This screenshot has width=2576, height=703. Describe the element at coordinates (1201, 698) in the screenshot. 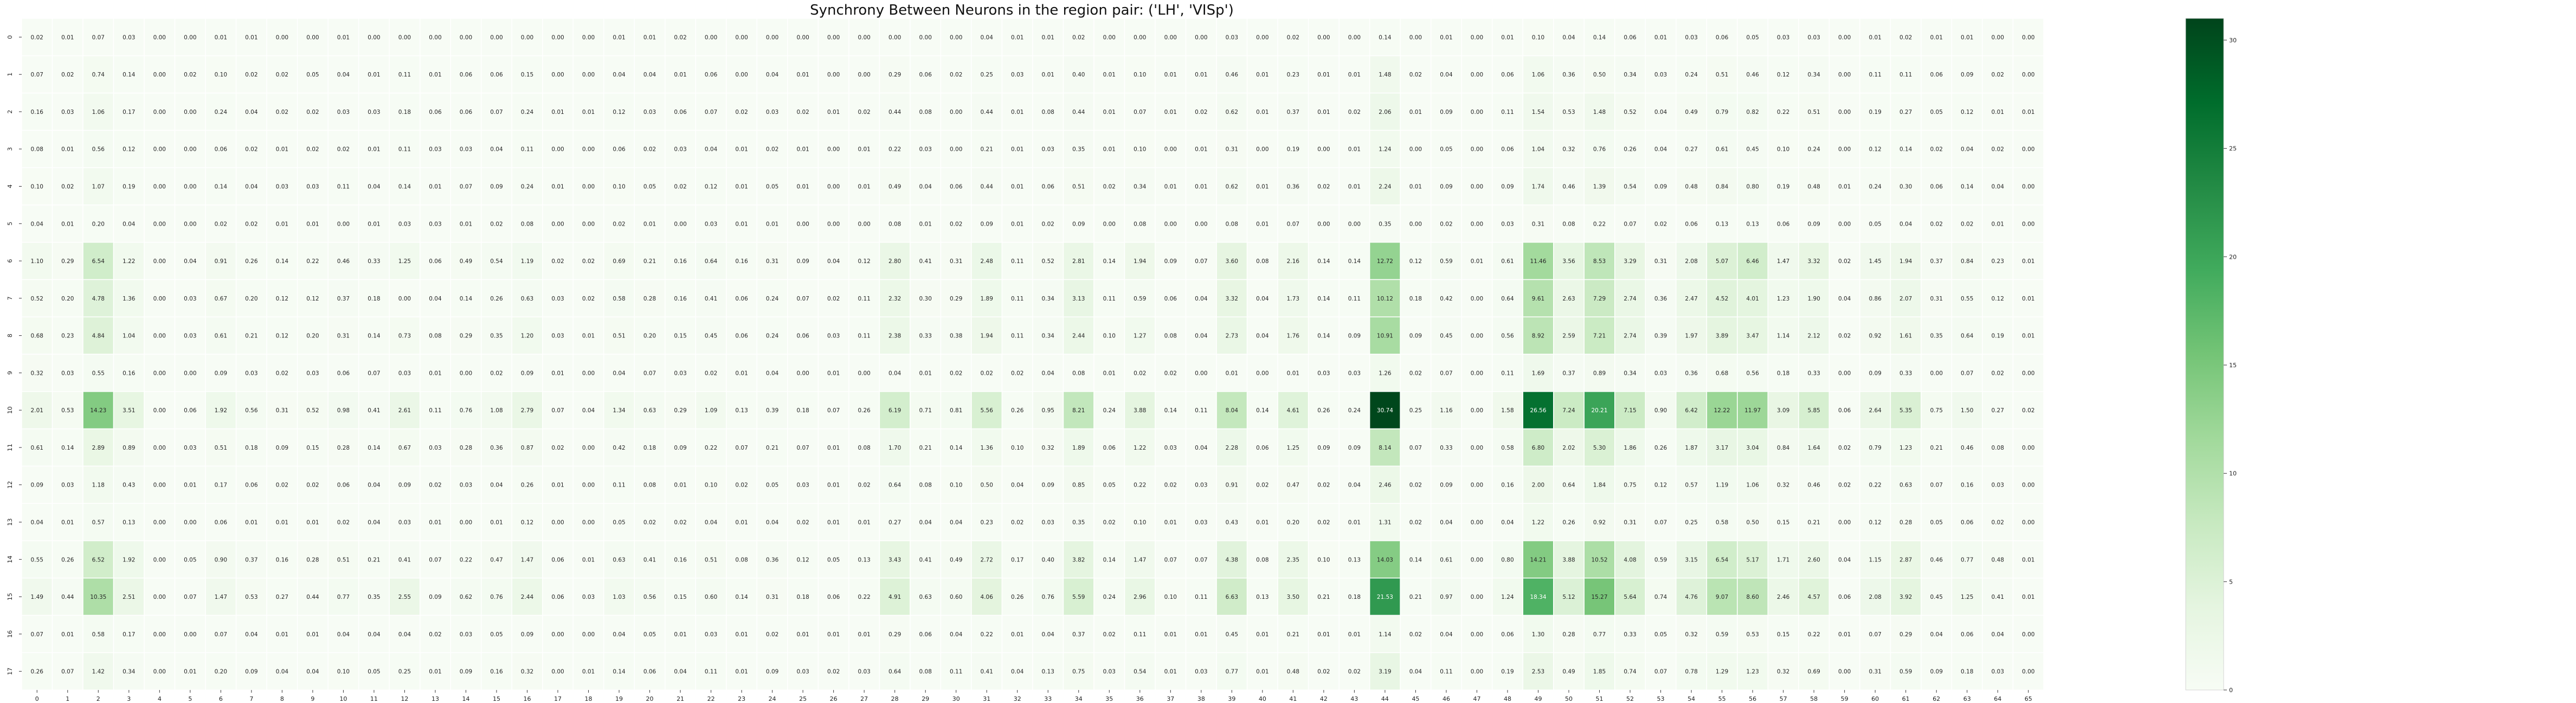

I see `x-tick-label: 38` at that location.